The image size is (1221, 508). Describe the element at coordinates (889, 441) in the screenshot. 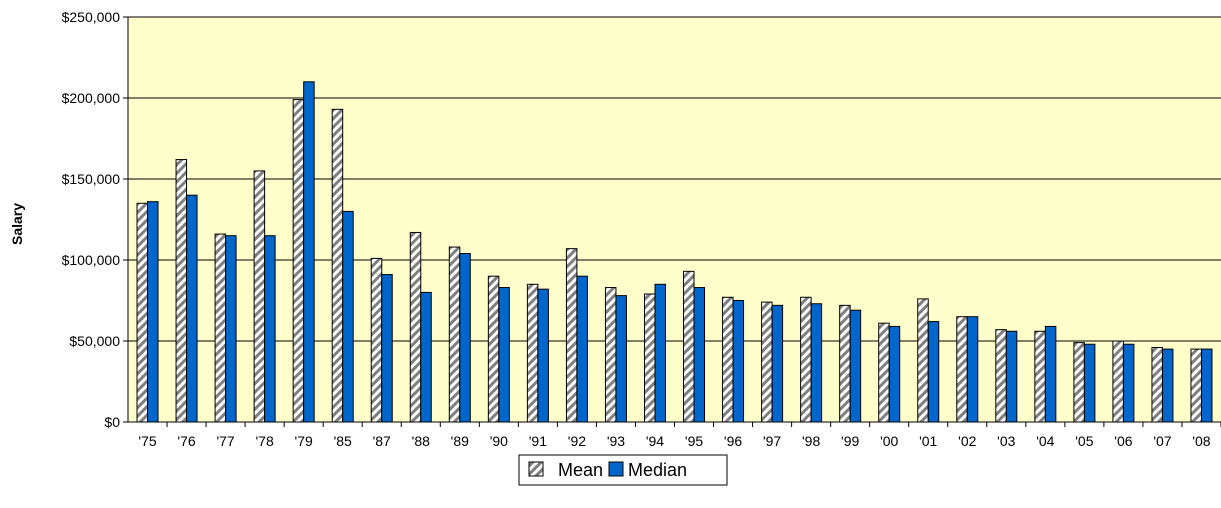

I see `x-tick-label: '00` at that location.